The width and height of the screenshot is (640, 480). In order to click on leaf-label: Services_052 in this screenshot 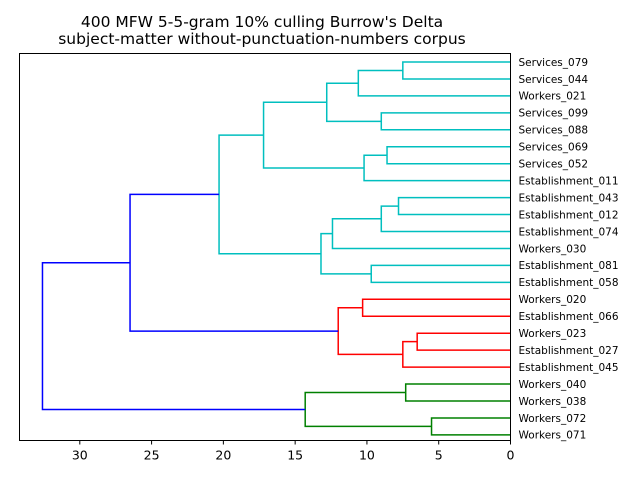, I will do `click(554, 165)`.